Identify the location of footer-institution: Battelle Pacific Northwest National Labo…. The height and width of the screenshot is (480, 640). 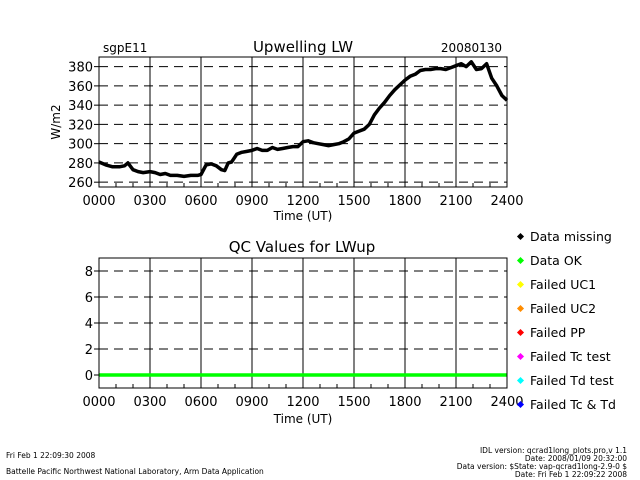
(135, 471).